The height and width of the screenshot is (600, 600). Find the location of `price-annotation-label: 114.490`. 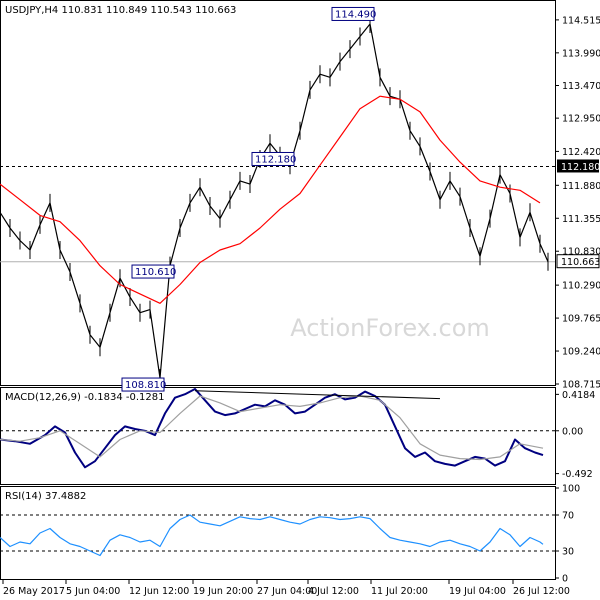

price-annotation-label: 114.490 is located at coordinates (355, 14).